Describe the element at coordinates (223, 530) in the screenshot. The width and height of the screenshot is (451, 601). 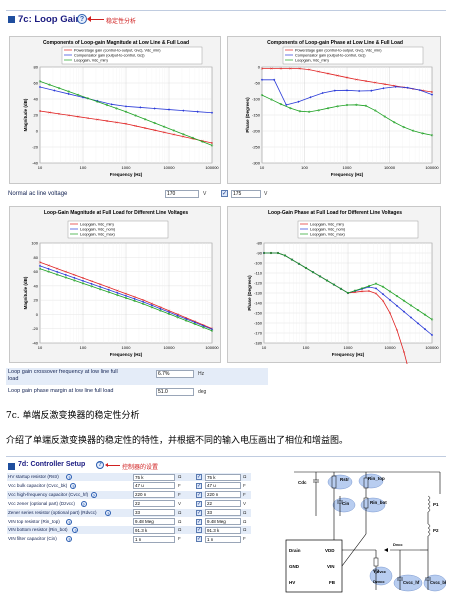
I see `controller-value-input-2: 91.3 k` at that location.